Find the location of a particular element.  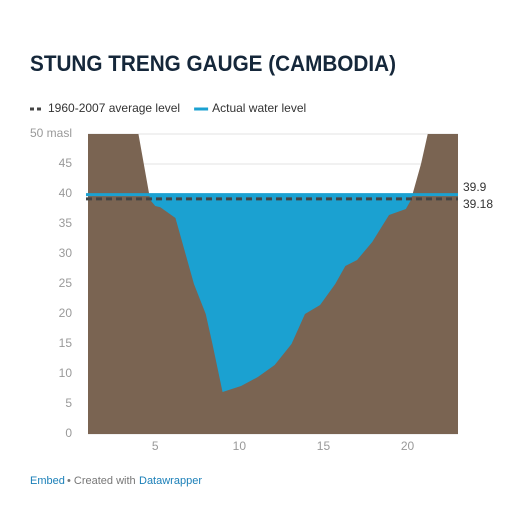

y-tick-label: 40 is located at coordinates (66, 193).